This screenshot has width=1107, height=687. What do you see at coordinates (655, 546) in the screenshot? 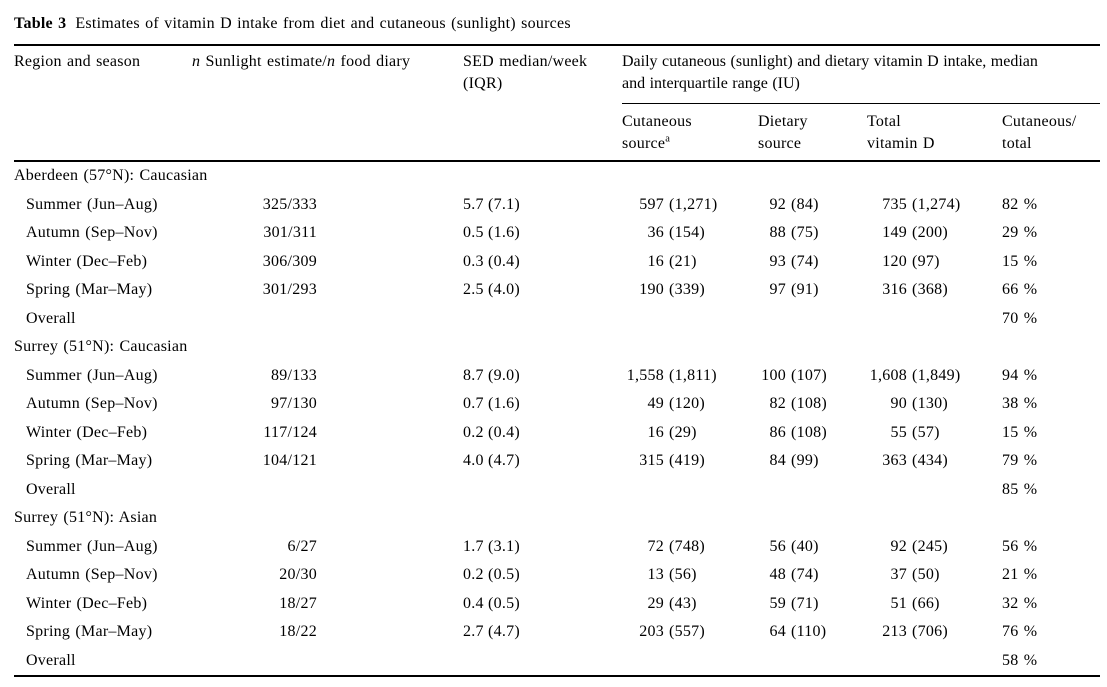
I see `median-value: 72` at bounding box center [655, 546].